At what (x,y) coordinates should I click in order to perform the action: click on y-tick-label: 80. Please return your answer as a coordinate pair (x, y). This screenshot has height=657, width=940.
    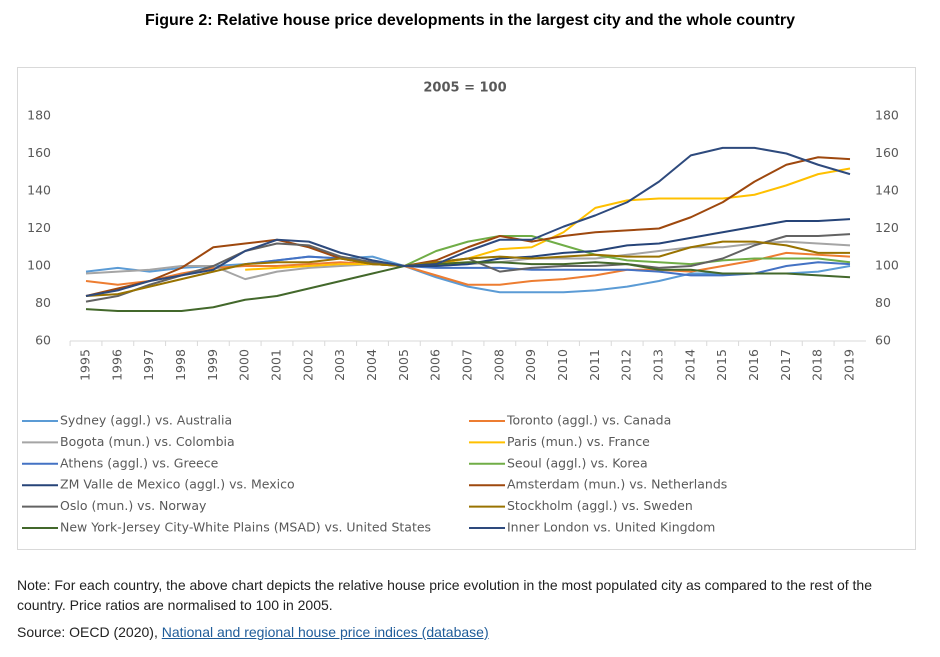
    Looking at the image, I should click on (43, 302).